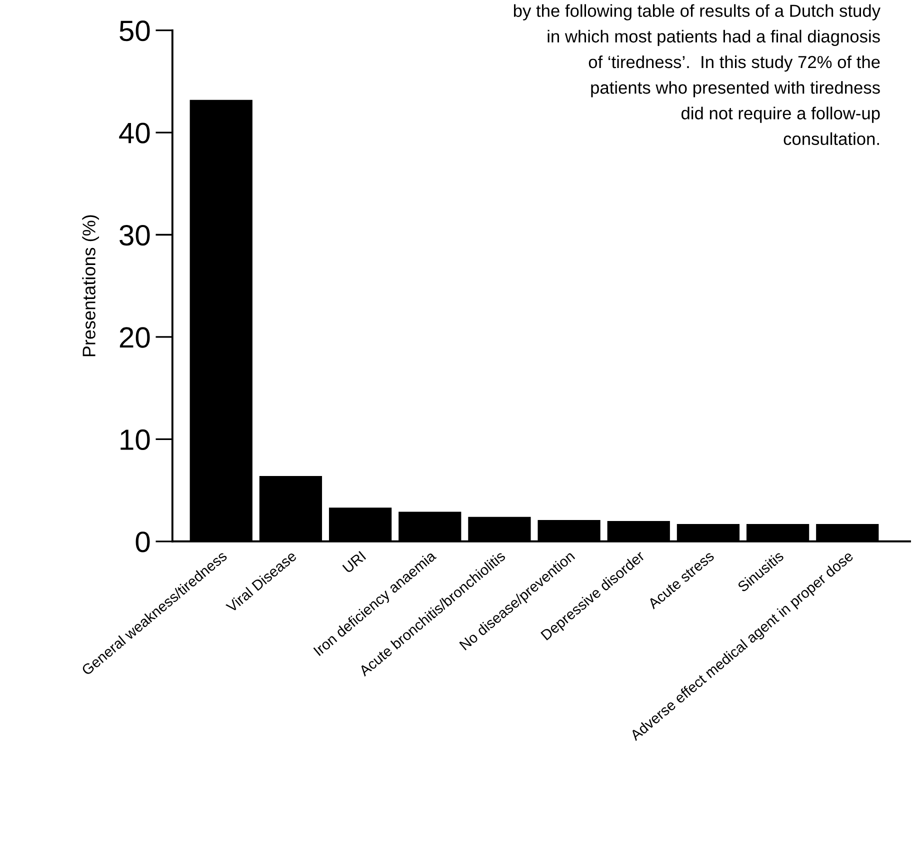 Image resolution: width=922 pixels, height=842 pixels. What do you see at coordinates (697, 75) in the screenshot?
I see `annotation: by the following table of results of a Dutch study in which most patients had a final diagnosis of ‘tiredness’. In this study 72% of the patients who presented with tiredness did not require a follow-up consultation.` at bounding box center [697, 75].